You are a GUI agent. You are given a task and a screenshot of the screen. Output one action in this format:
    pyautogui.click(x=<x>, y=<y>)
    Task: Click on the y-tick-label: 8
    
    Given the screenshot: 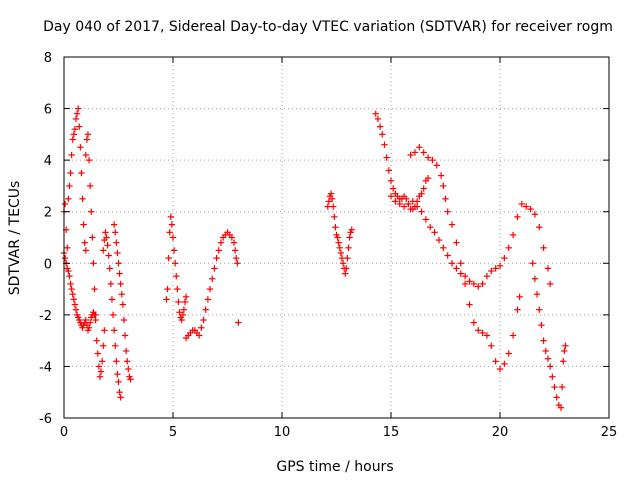 What is the action you would take?
    pyautogui.click(x=48, y=58)
    